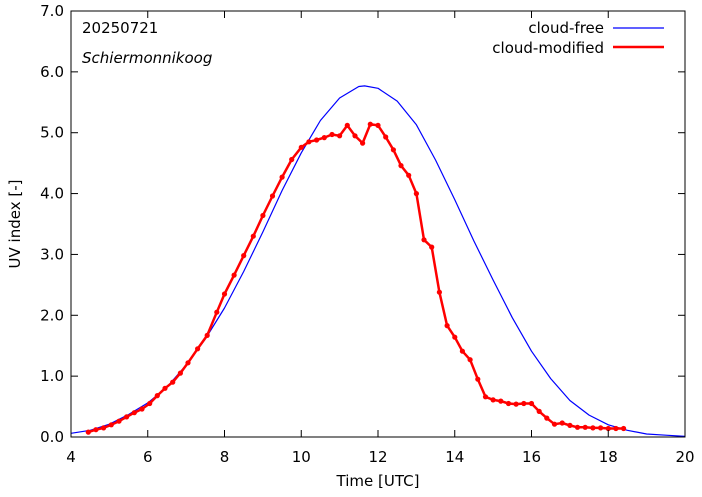  What do you see at coordinates (377, 457) in the screenshot?
I see `x-tick-label: 12` at bounding box center [377, 457].